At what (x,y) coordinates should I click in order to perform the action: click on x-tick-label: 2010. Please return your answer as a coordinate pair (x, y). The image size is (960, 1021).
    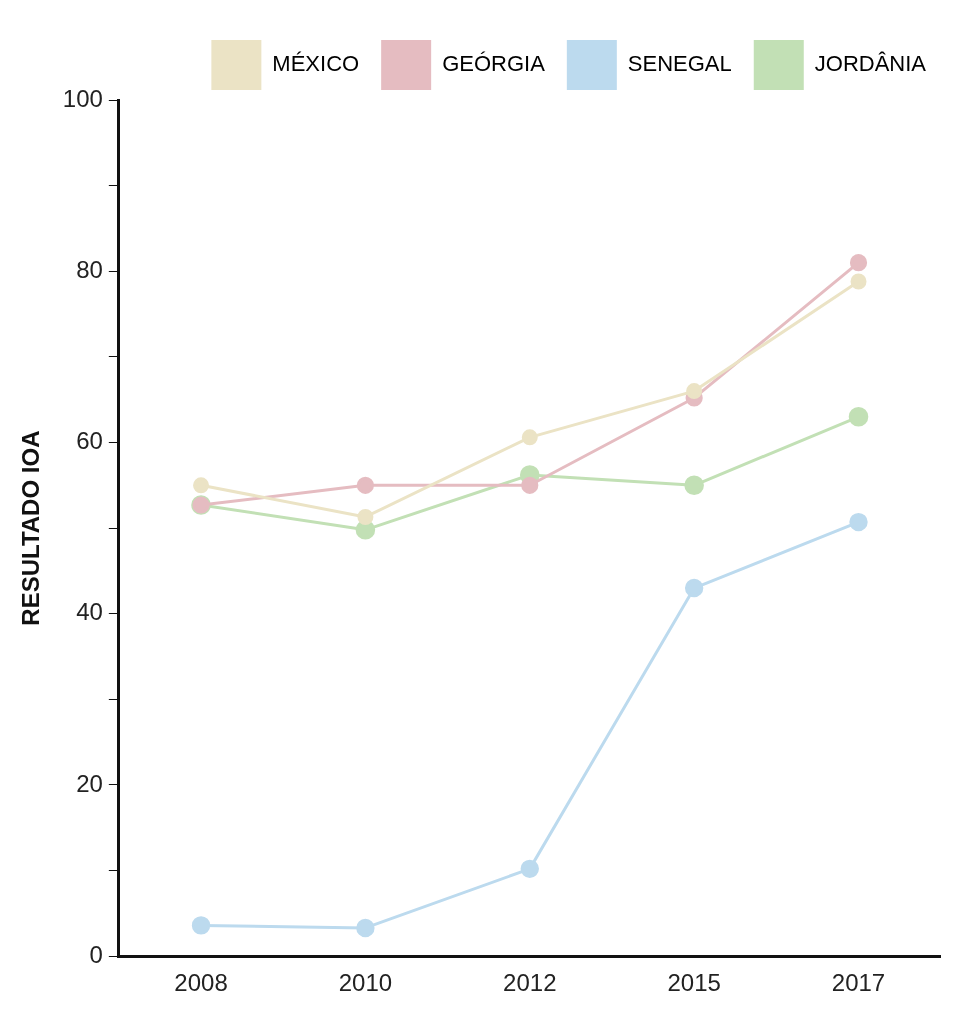
    Looking at the image, I should click on (365, 983).